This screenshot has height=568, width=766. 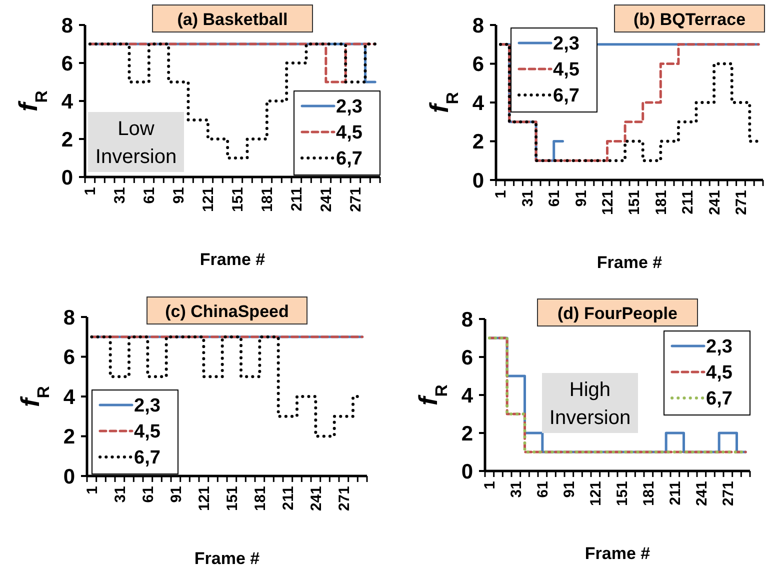 What do you see at coordinates (232, 19) in the screenshot?
I see `chart-title: (a) Basketball` at bounding box center [232, 19].